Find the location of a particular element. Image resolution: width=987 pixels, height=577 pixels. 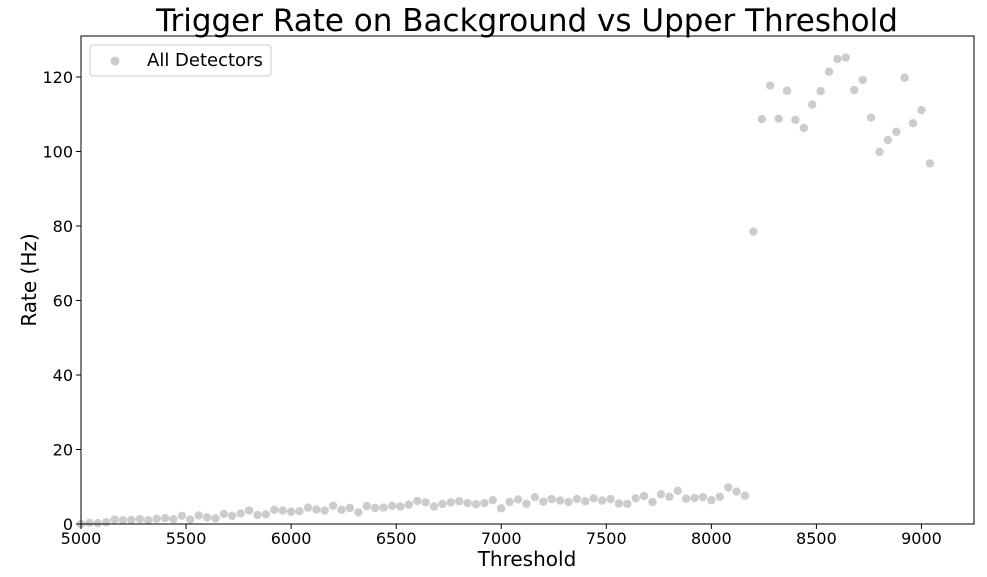

legend-box is located at coordinates (180, 60).